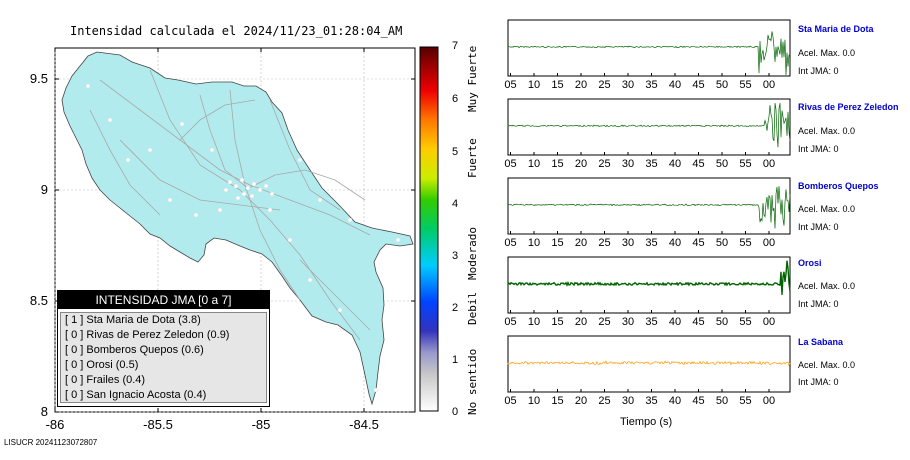 This screenshot has width=910, height=460. Describe the element at coordinates (821, 342) in the screenshot. I see `station-name: La Sabana` at that location.